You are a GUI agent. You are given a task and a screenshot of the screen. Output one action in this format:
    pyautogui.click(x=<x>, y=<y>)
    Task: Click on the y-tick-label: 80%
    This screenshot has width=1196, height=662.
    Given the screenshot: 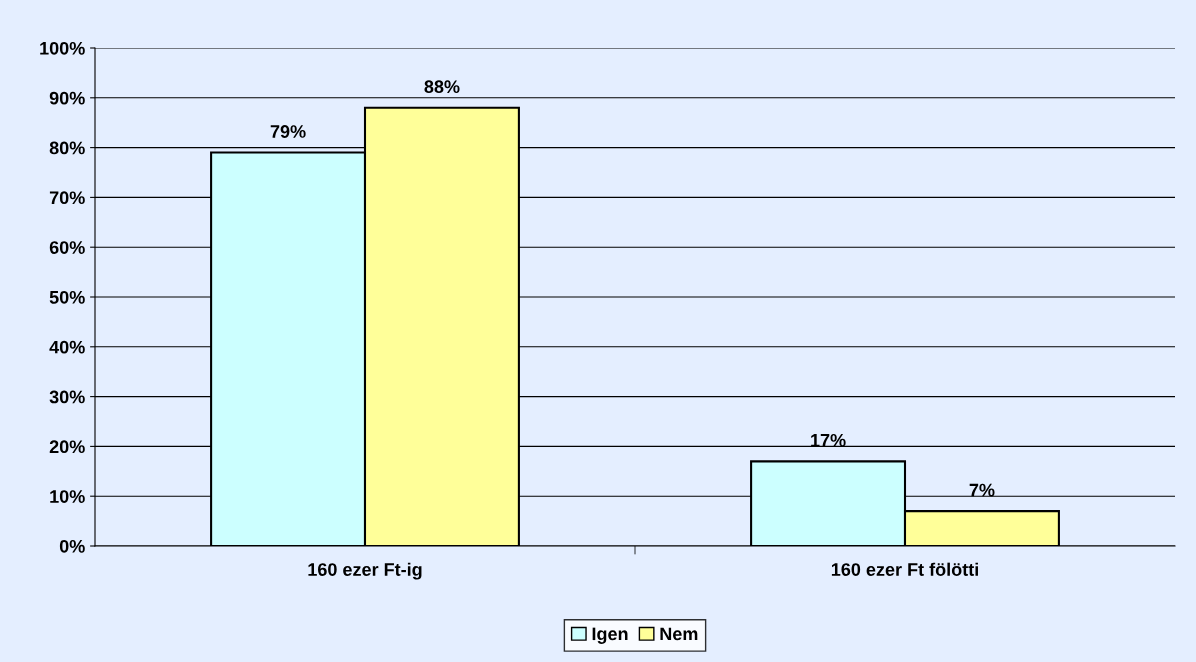 What is the action you would take?
    pyautogui.click(x=67, y=148)
    